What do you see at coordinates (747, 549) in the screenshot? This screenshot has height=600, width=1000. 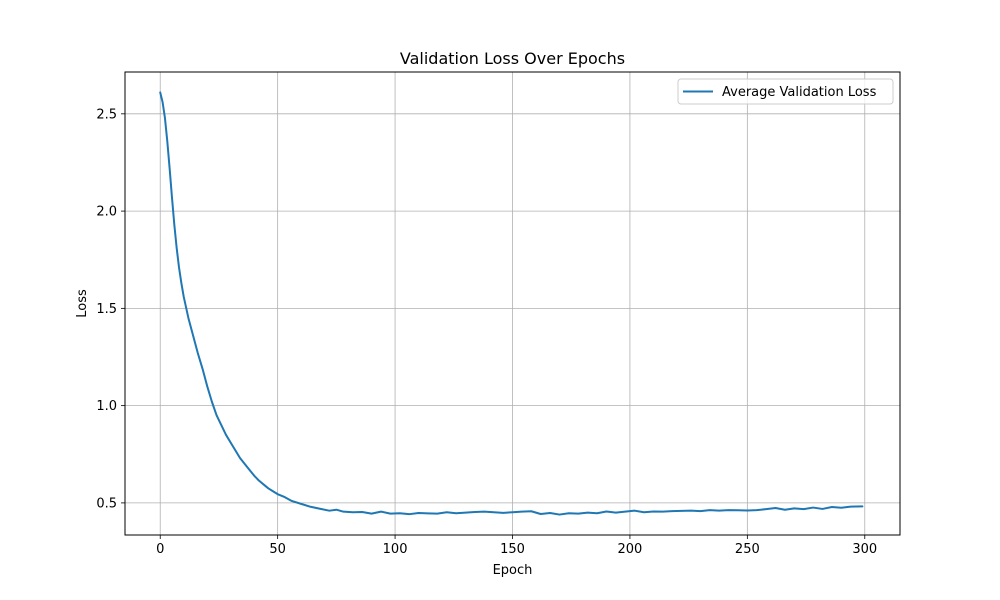 I see `x-tick-label: 250` at bounding box center [747, 549].